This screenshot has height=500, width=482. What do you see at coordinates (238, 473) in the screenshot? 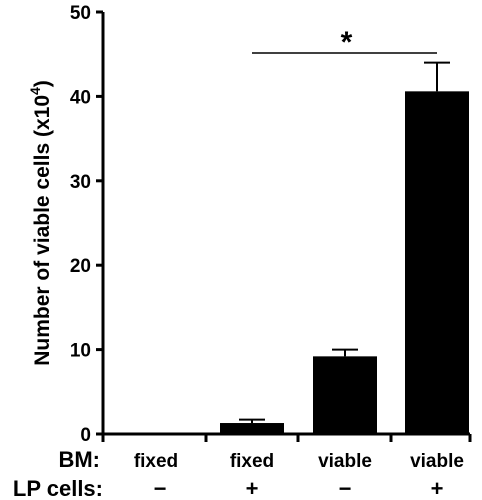
I see `category-labels: BM: fixed fixed viable viable LP cells: − + − +` at bounding box center [238, 473].